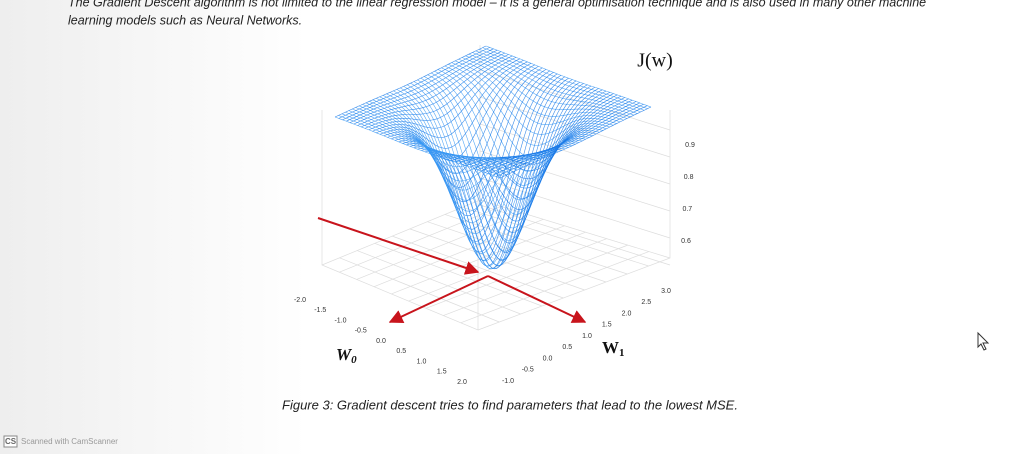 The width and height of the screenshot is (1024, 454). What do you see at coordinates (686, 241) in the screenshot?
I see `tick-label: 0.6` at bounding box center [686, 241].